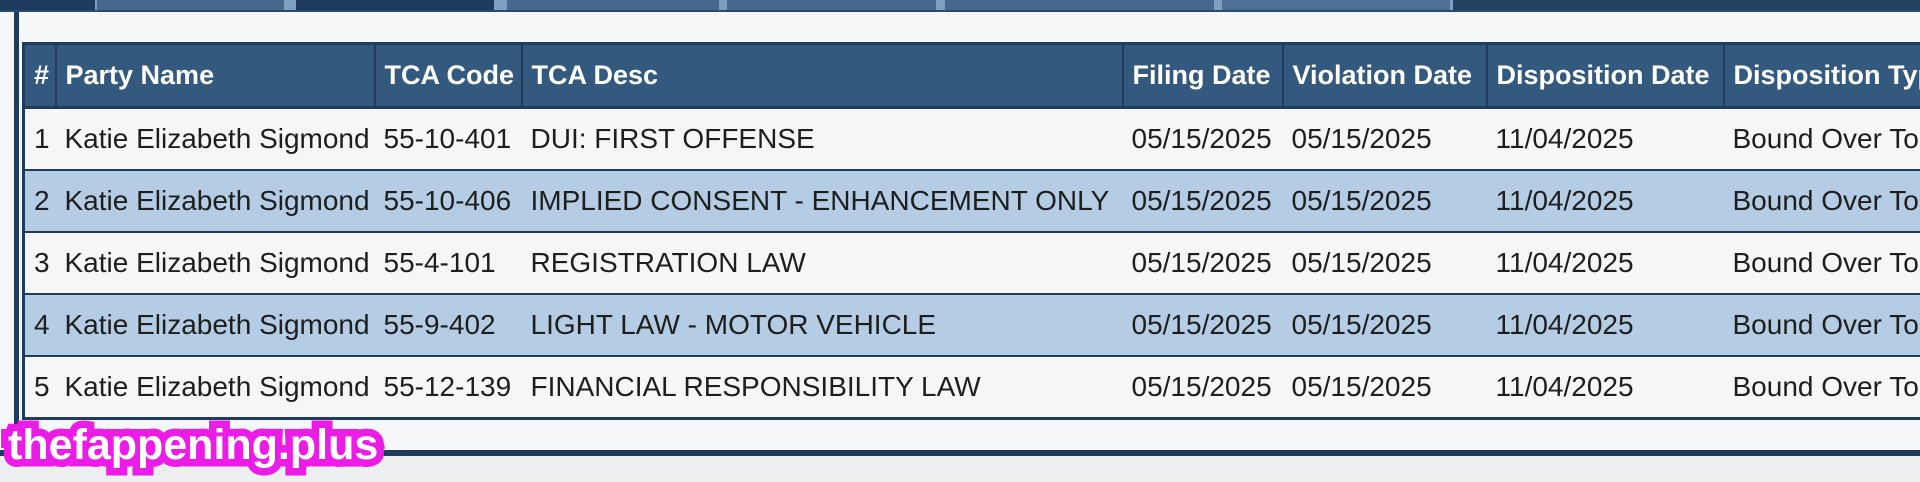  Describe the element at coordinates (672, 138) in the screenshot. I see `cell-tca-desc: DUI: FIRST OFFENSE` at that location.